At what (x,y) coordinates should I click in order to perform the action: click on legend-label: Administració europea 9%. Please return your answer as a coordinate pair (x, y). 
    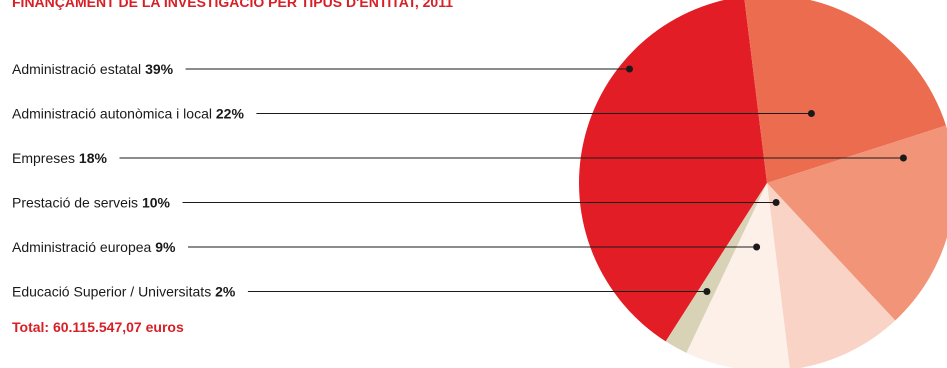
    Looking at the image, I should click on (94, 247).